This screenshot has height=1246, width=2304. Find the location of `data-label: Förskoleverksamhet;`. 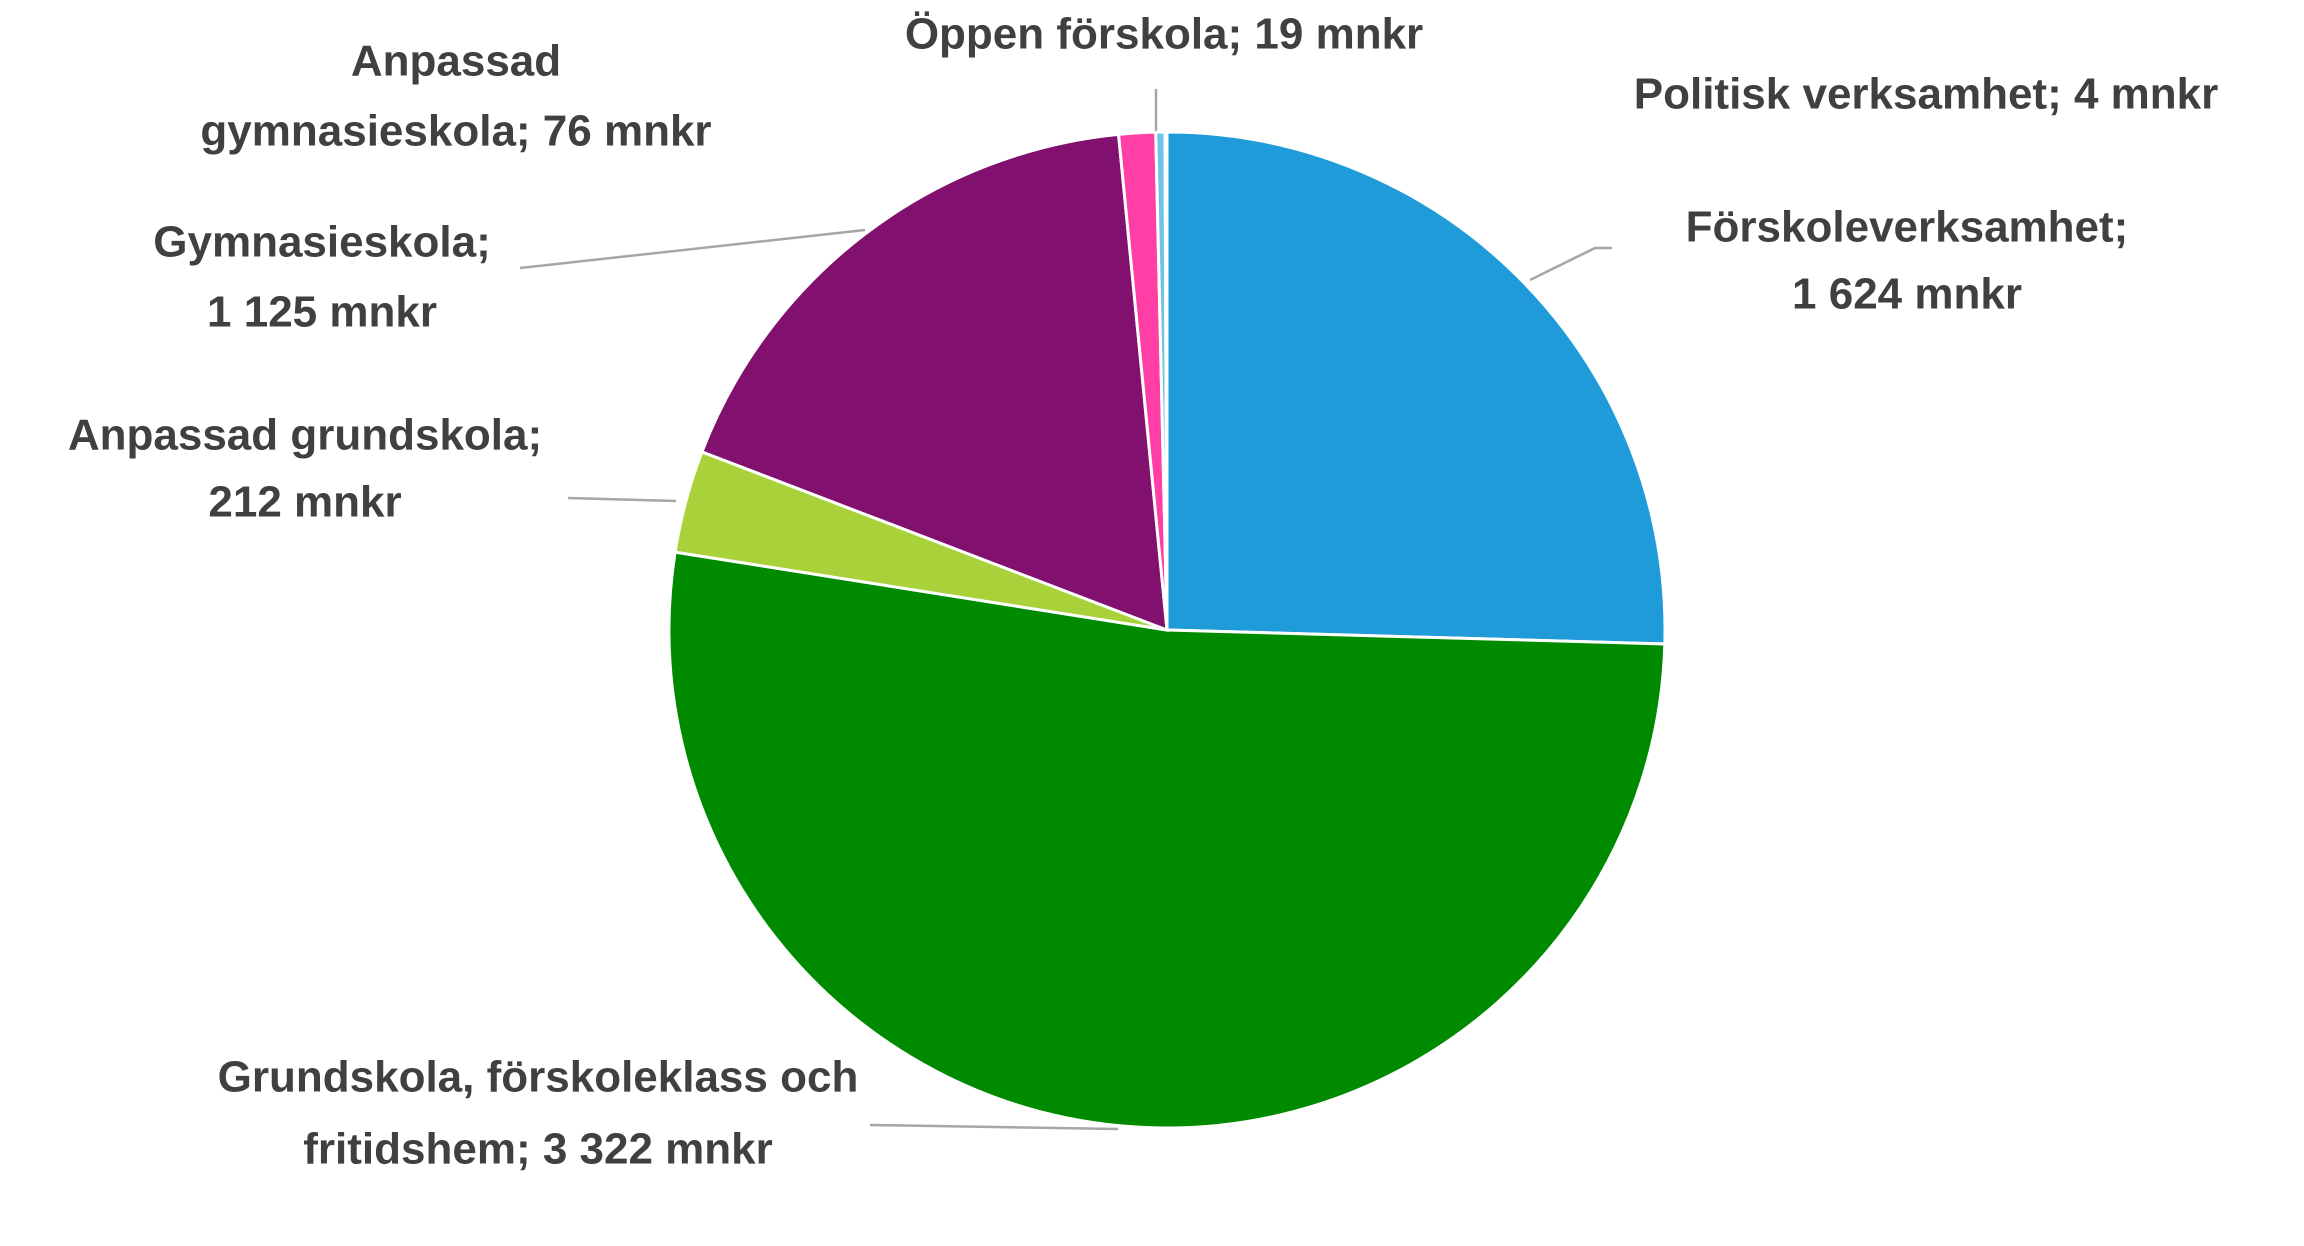

data-label: Förskoleverksamhet; is located at coordinates (1907, 227).